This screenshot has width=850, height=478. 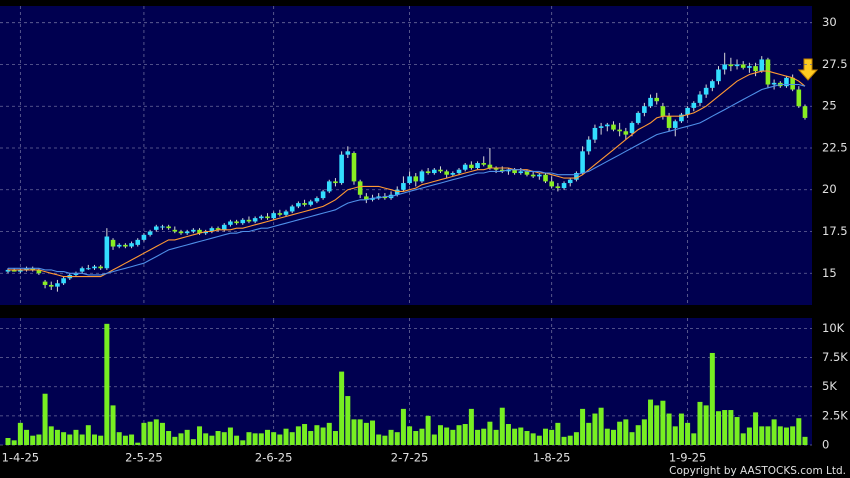 I want to click on x-tick-label: 1-9-25, so click(x=688, y=458).